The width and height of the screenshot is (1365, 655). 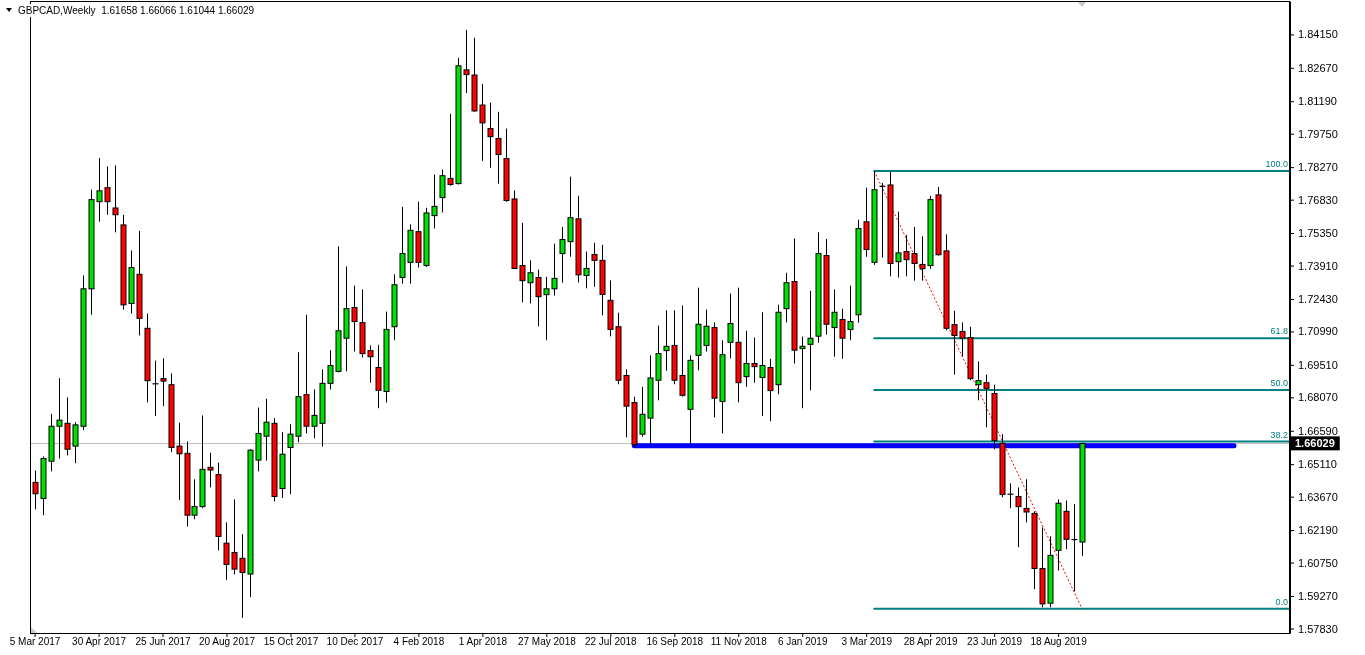 I want to click on x-tick-label: 28 Apr 2019, so click(x=931, y=642).